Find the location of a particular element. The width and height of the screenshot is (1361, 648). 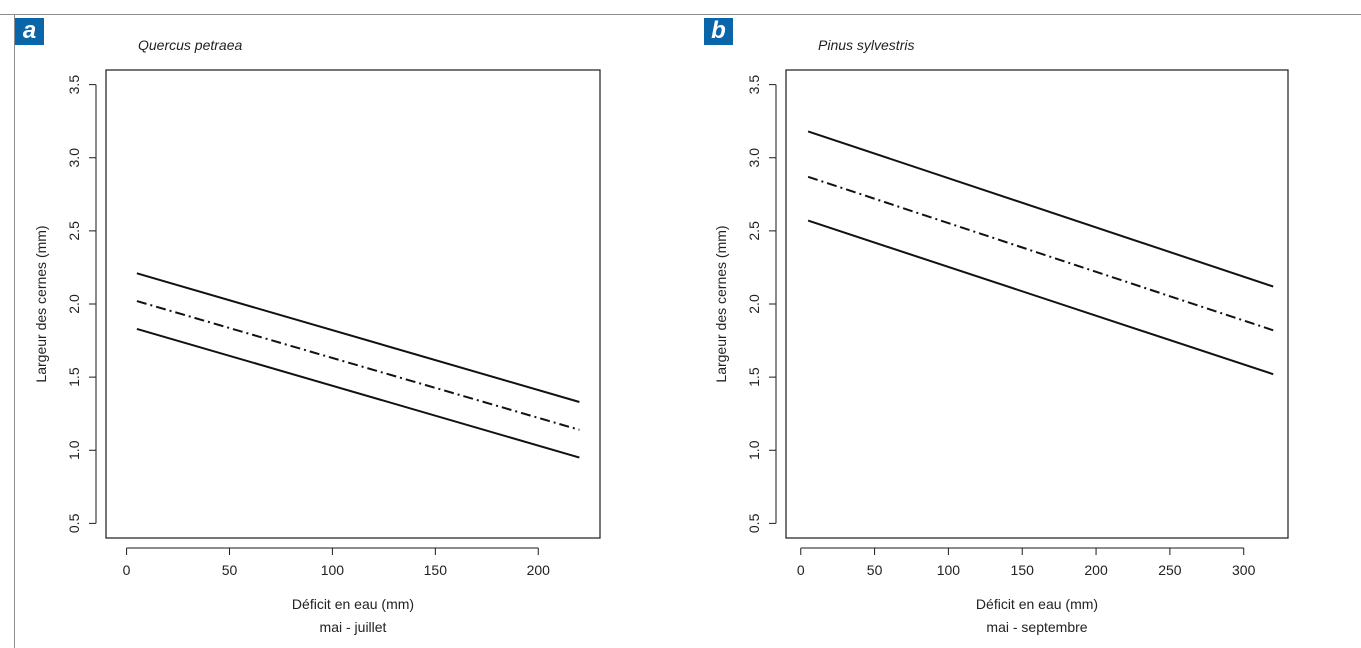

chart-a-y-tick-label-4: 2.5 is located at coordinates (74, 231).